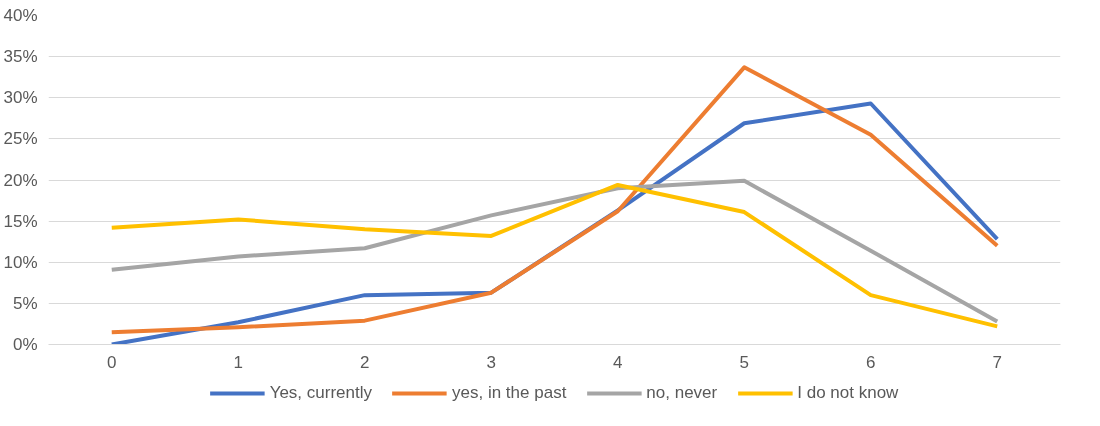 The image size is (1100, 426). What do you see at coordinates (618, 362) in the screenshot?
I see `x-tick-label: 4` at bounding box center [618, 362].